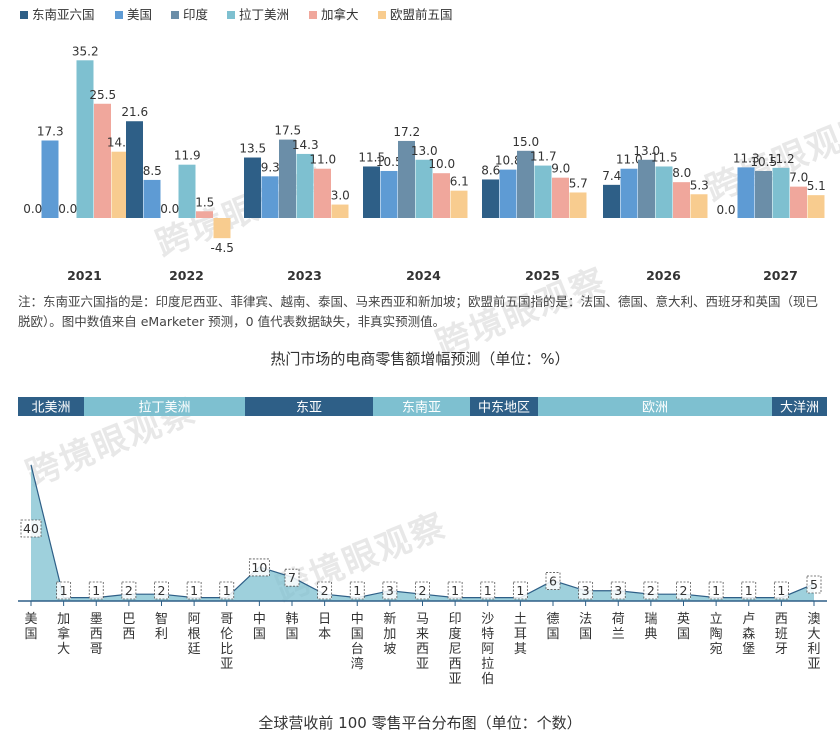 Image resolution: width=840 pixels, height=743 pixels. What do you see at coordinates (340, 196) in the screenshot?
I see `data-label: 3.0` at bounding box center [340, 196].